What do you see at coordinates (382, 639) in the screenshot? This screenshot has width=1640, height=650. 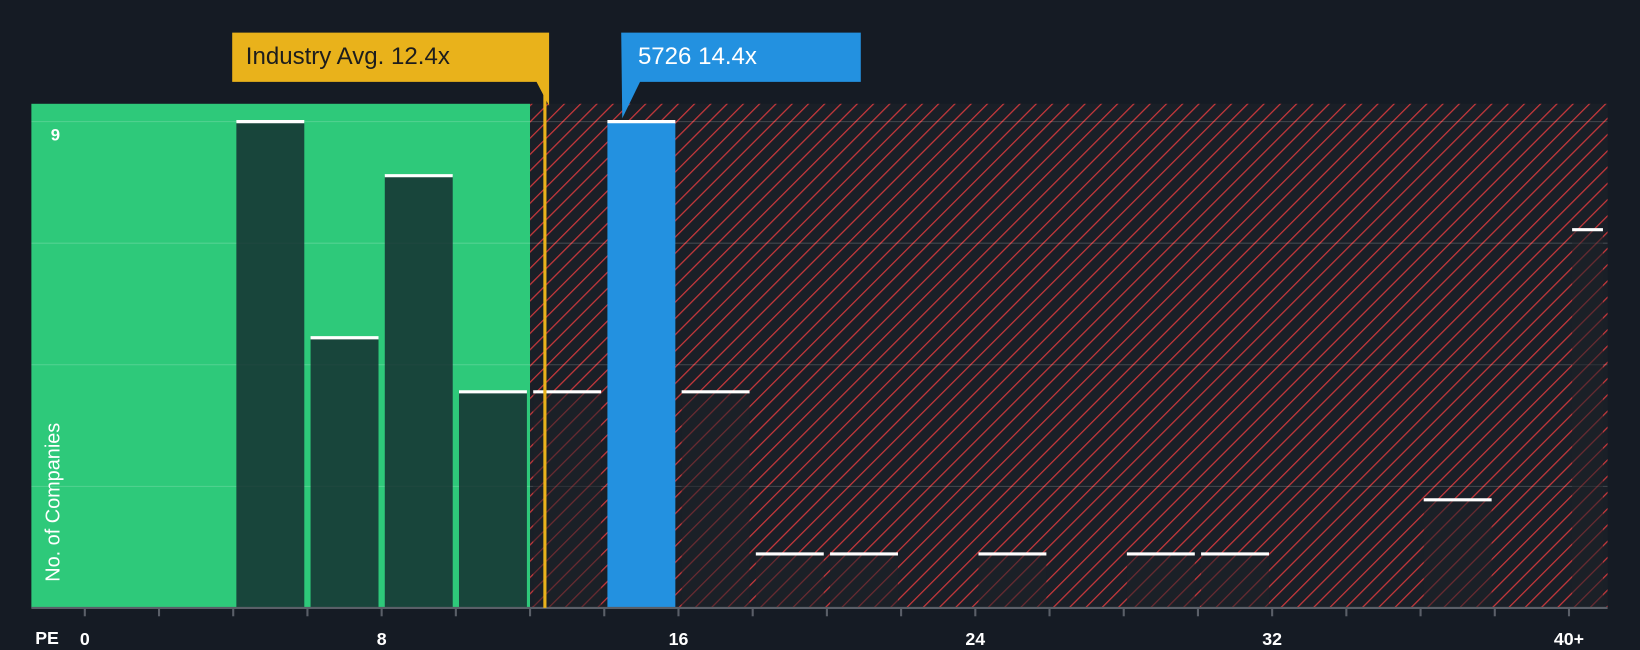 I see `x-tick-label: 8` at bounding box center [382, 639].